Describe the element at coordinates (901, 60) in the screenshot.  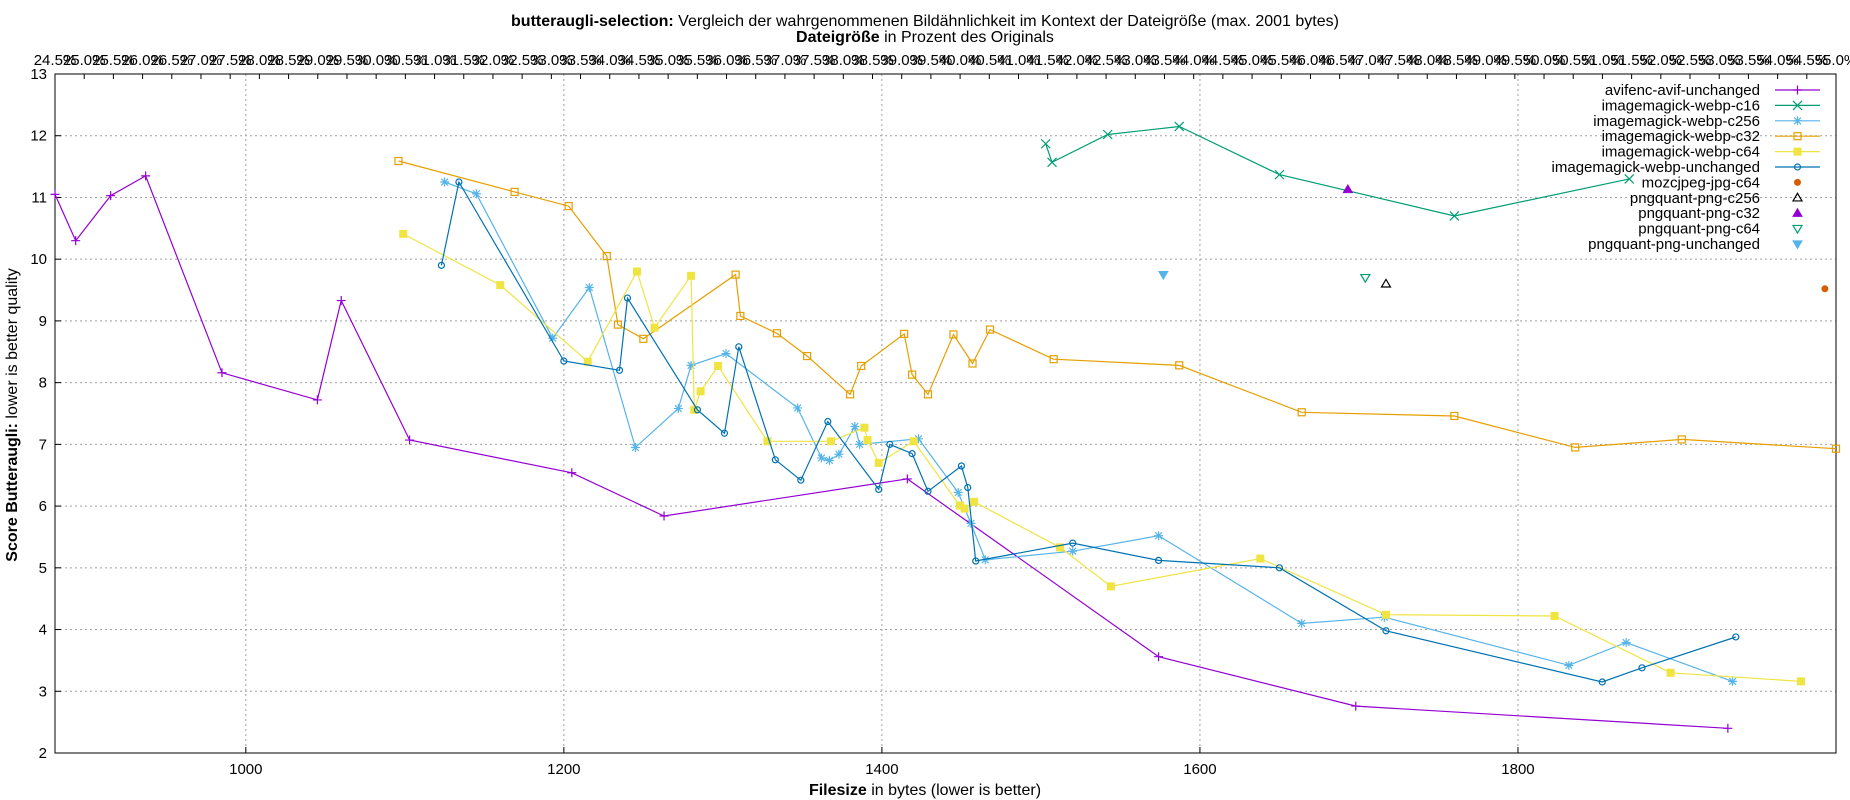
I see `top-tick-label: 39.0%` at that location.